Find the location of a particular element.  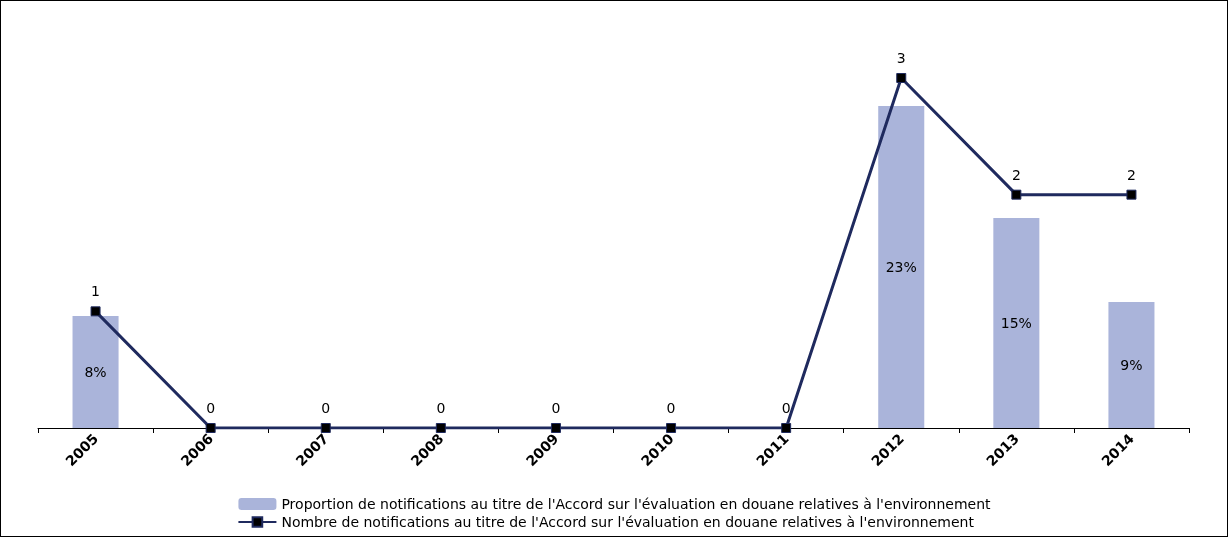

data-label: 23% is located at coordinates (901, 267).